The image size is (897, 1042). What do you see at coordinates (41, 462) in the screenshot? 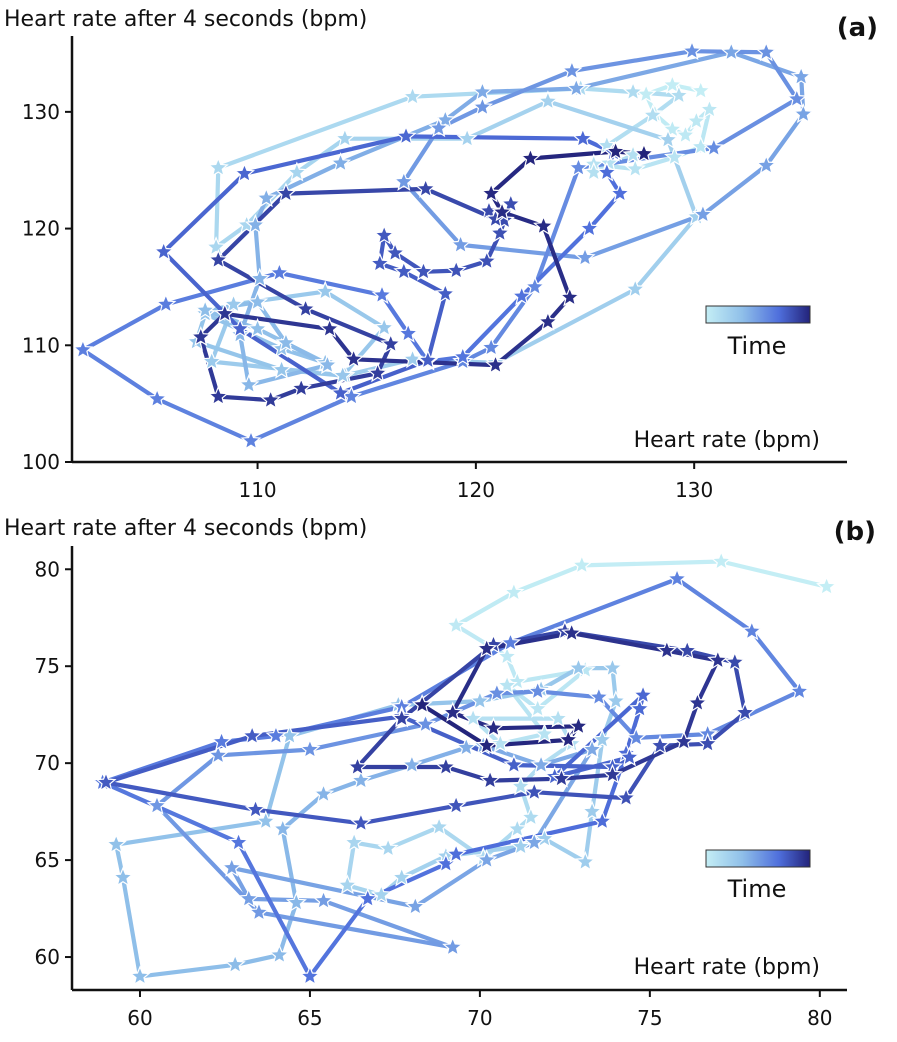
I see `panel-a-y-tick-label: 100` at bounding box center [41, 462].